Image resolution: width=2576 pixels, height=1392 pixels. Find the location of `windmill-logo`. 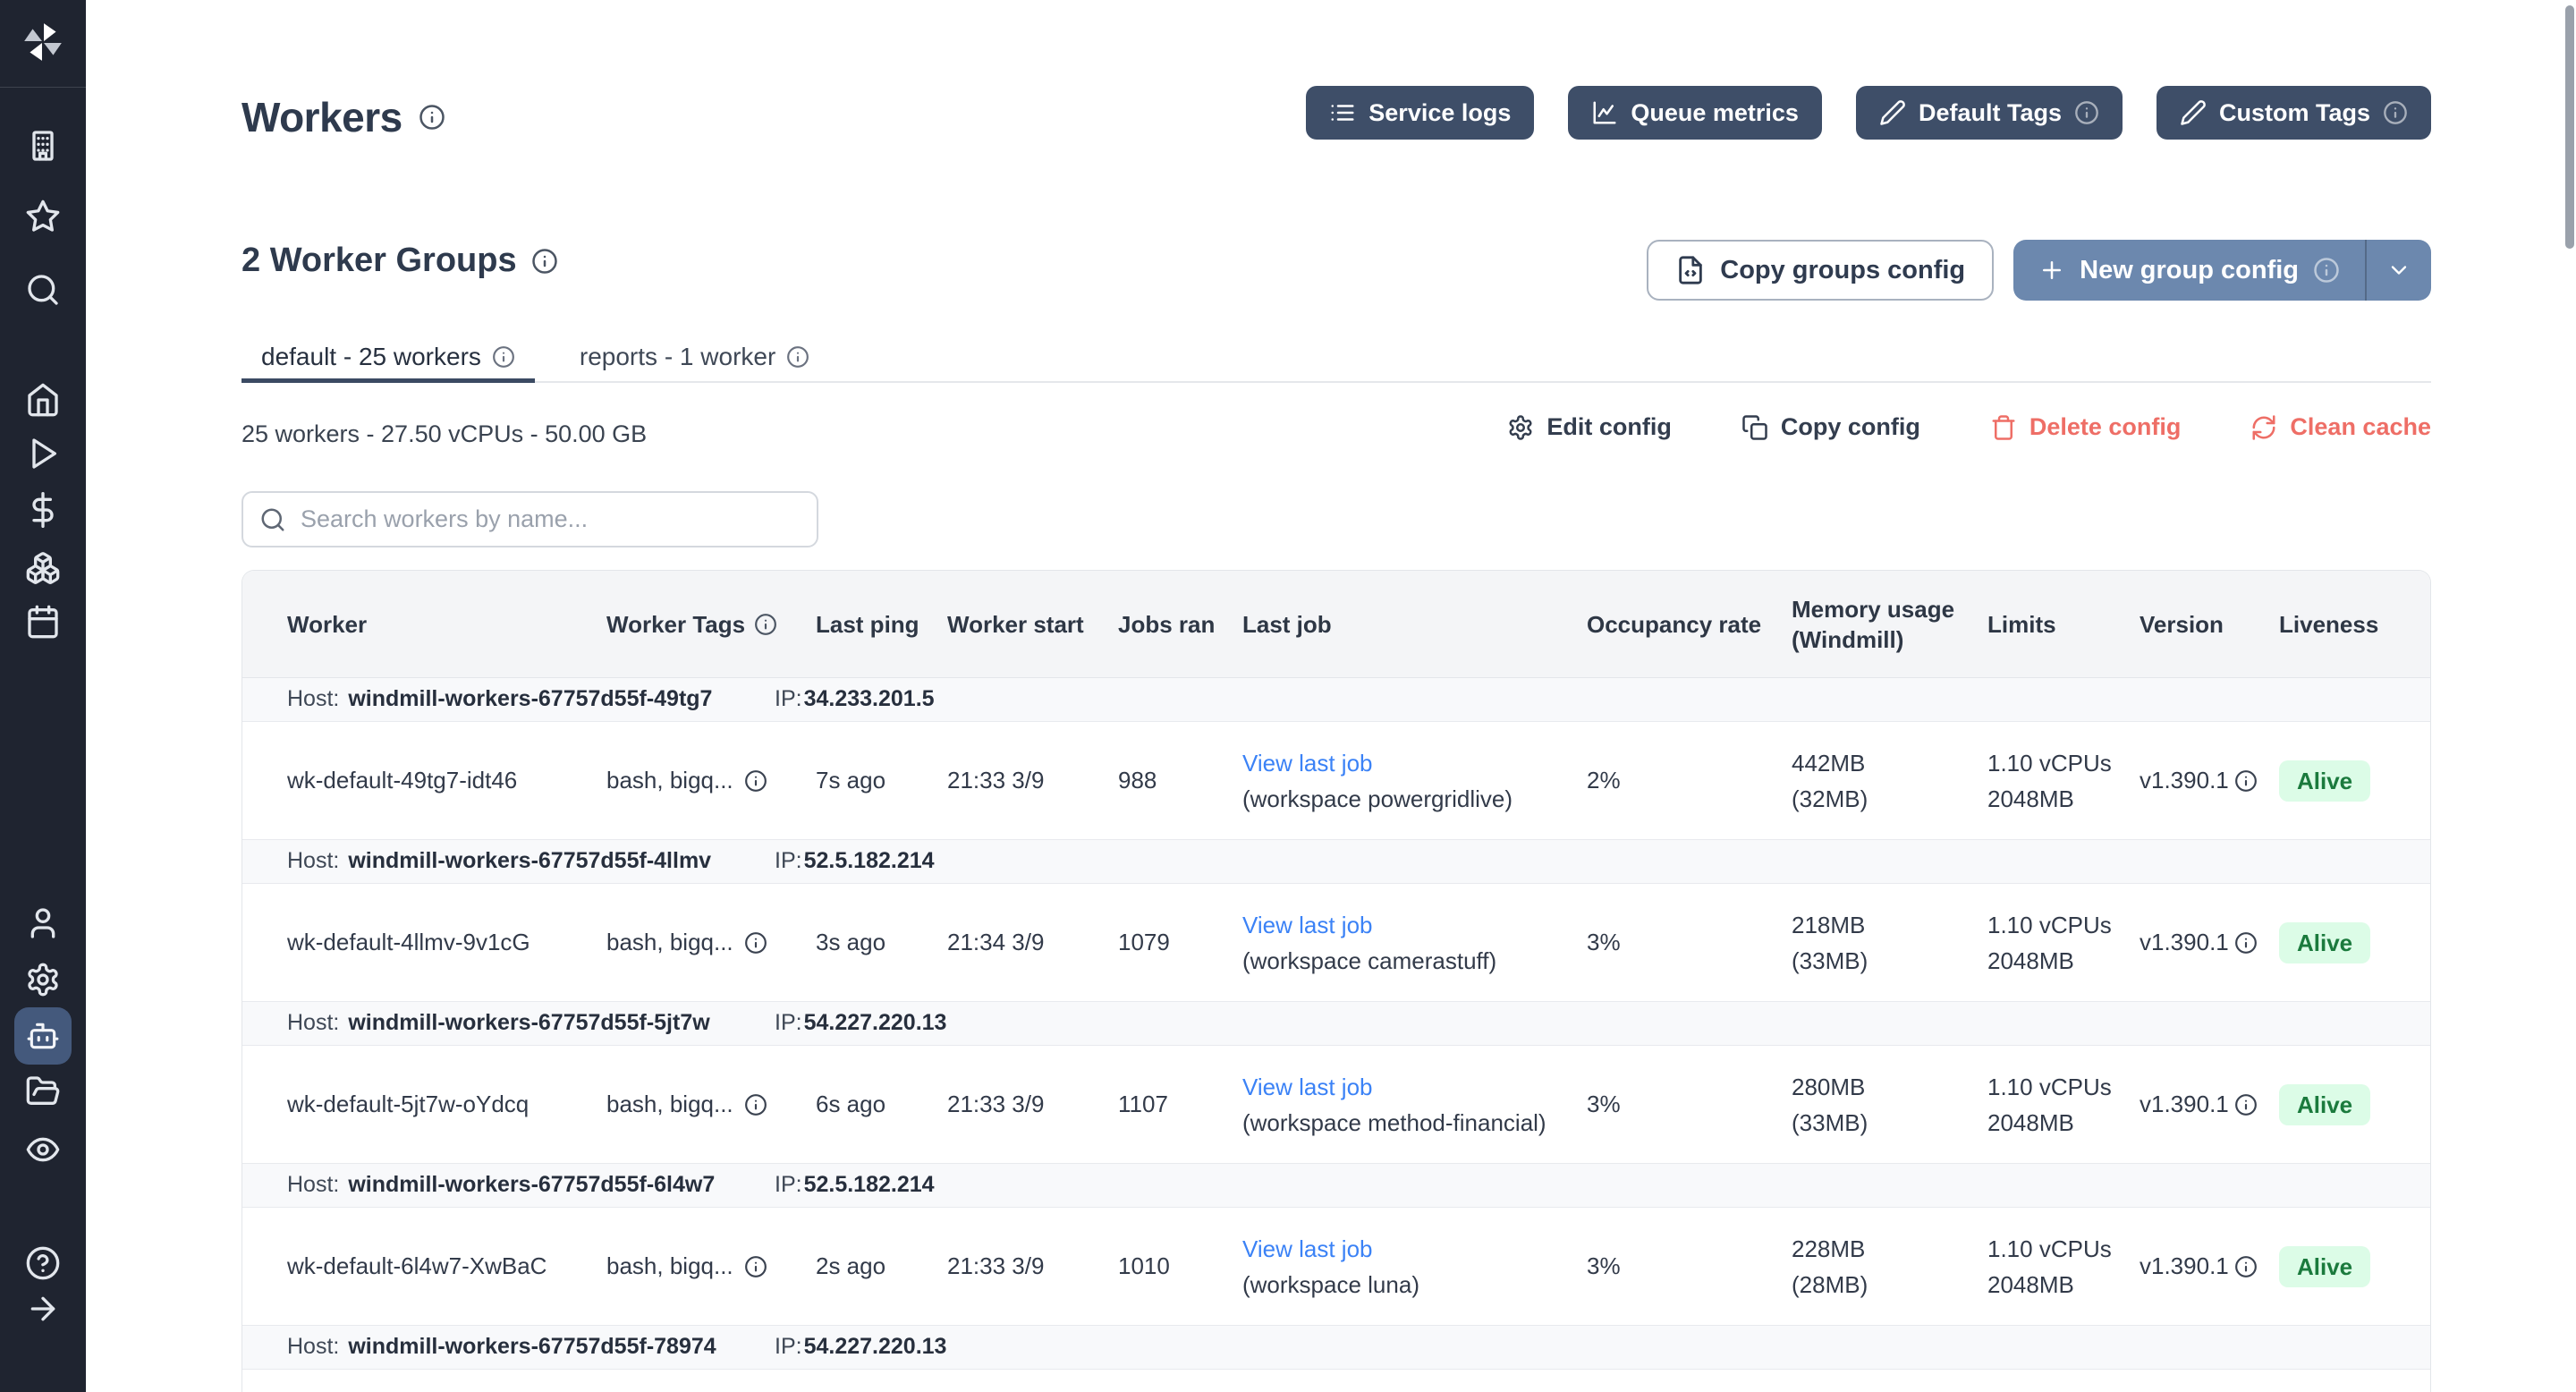

windmill-logo is located at coordinates (43, 42).